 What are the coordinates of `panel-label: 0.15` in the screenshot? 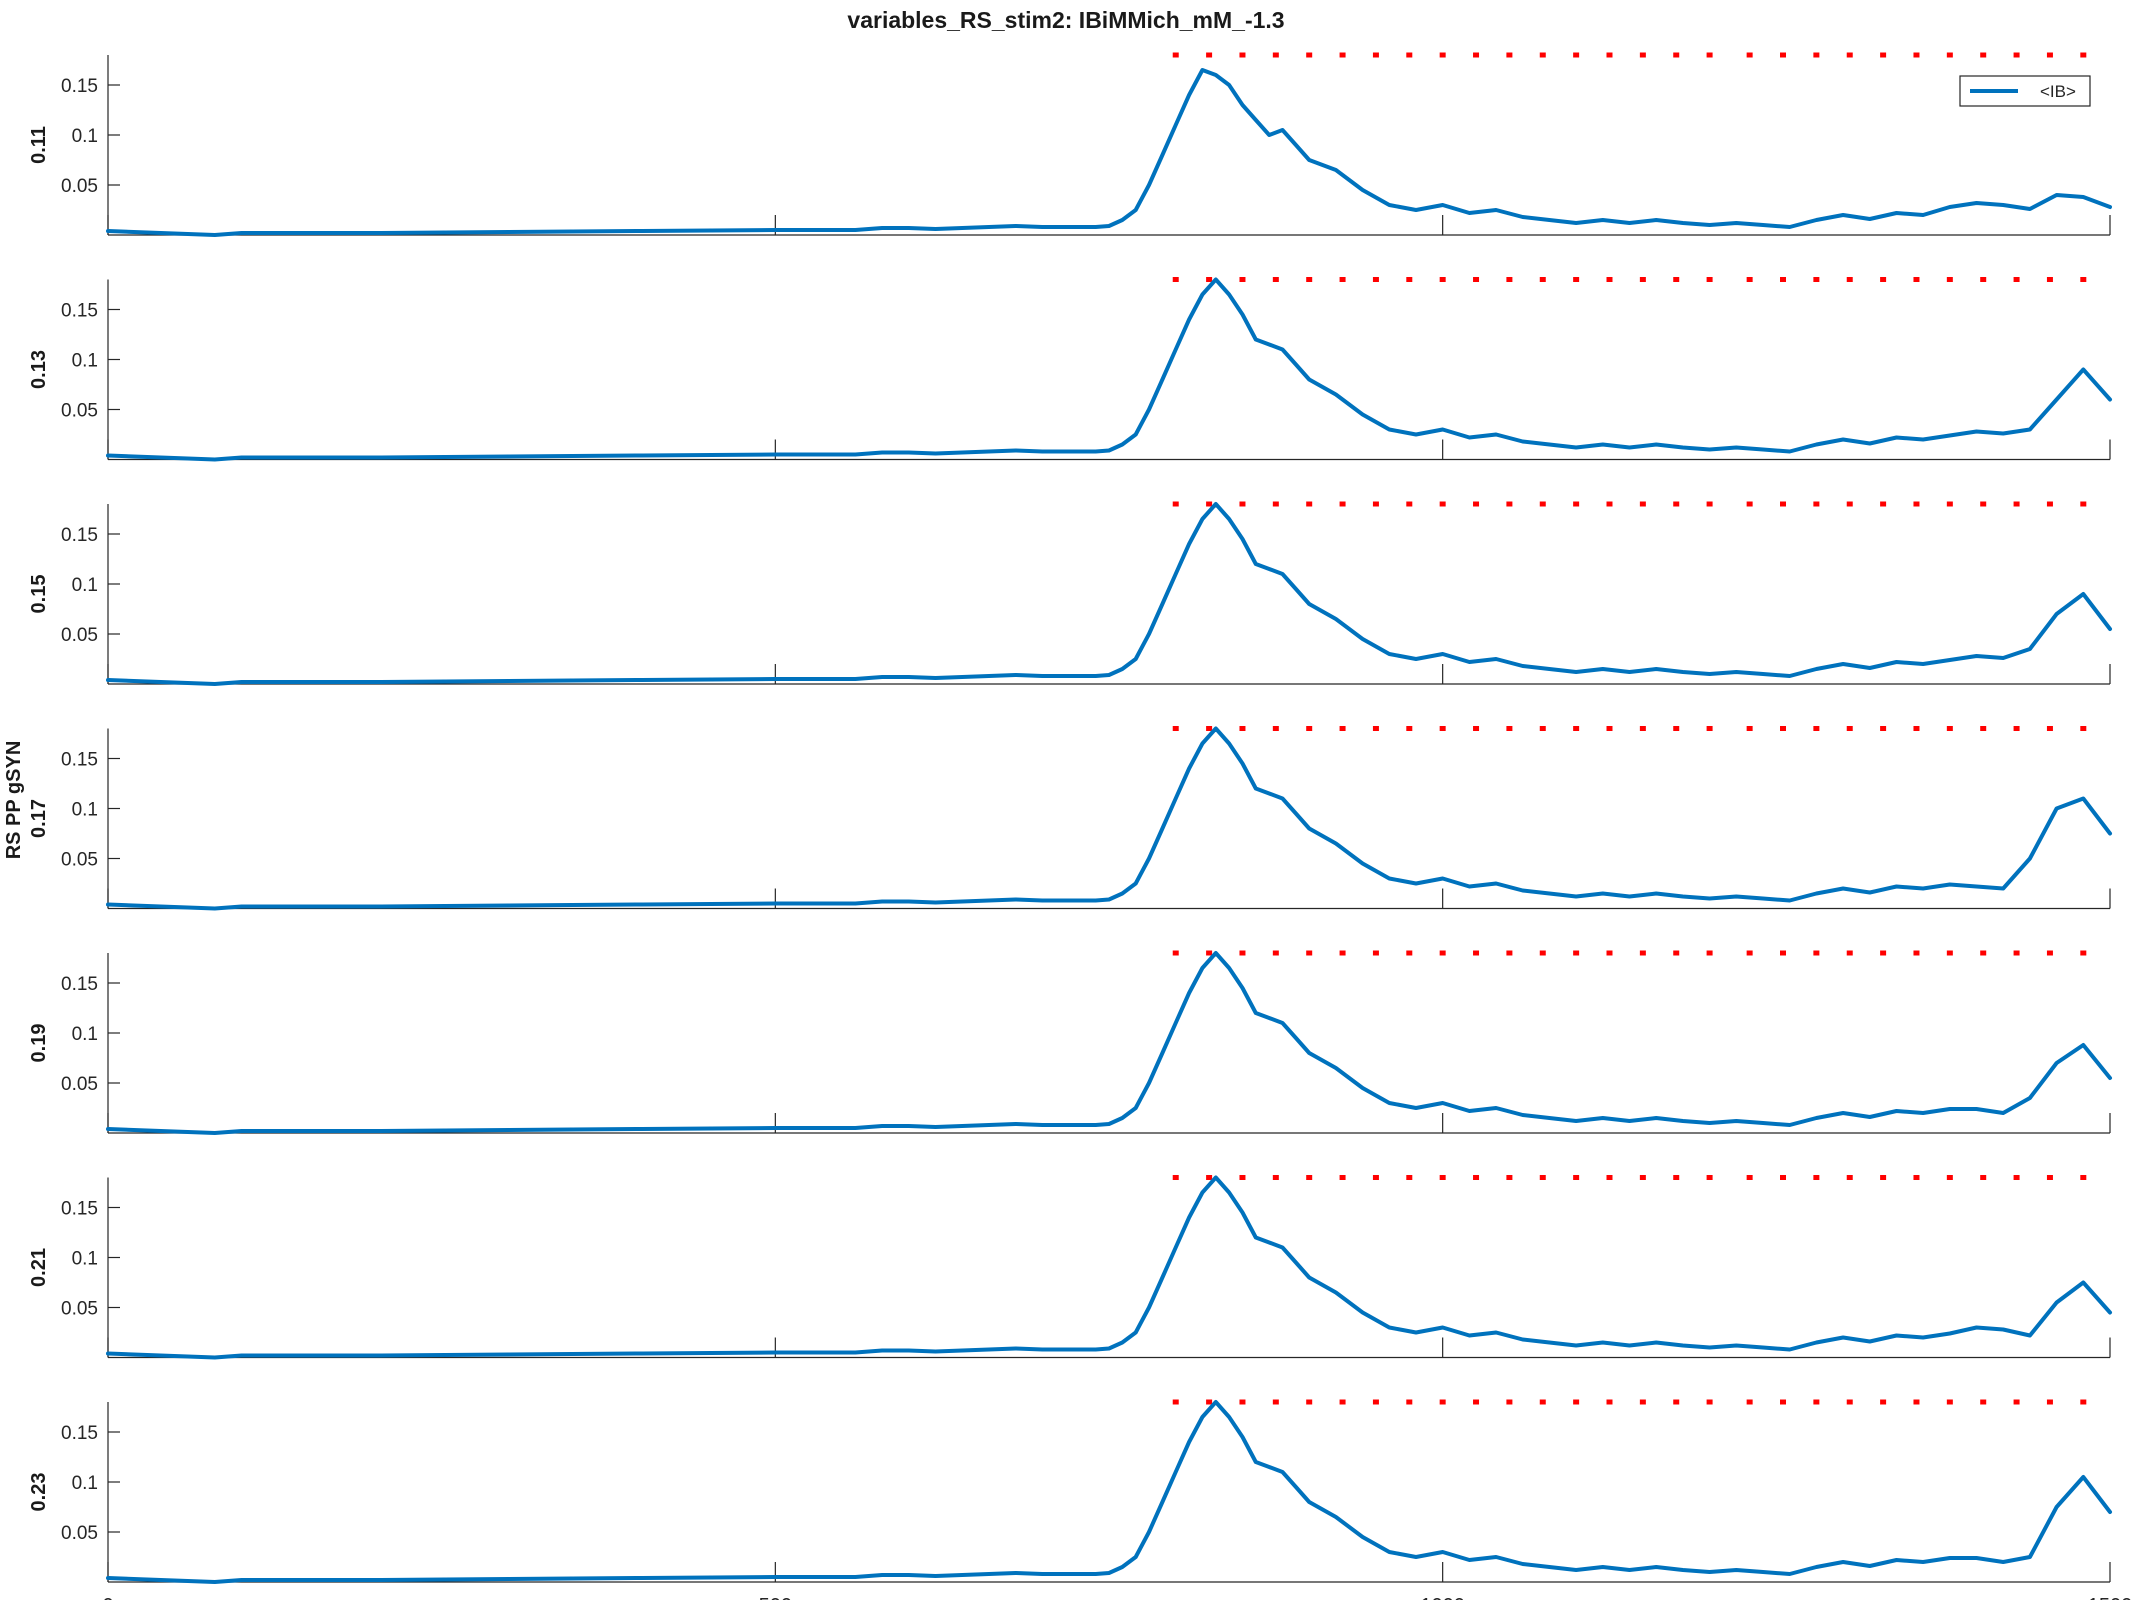 It's located at (39, 594).